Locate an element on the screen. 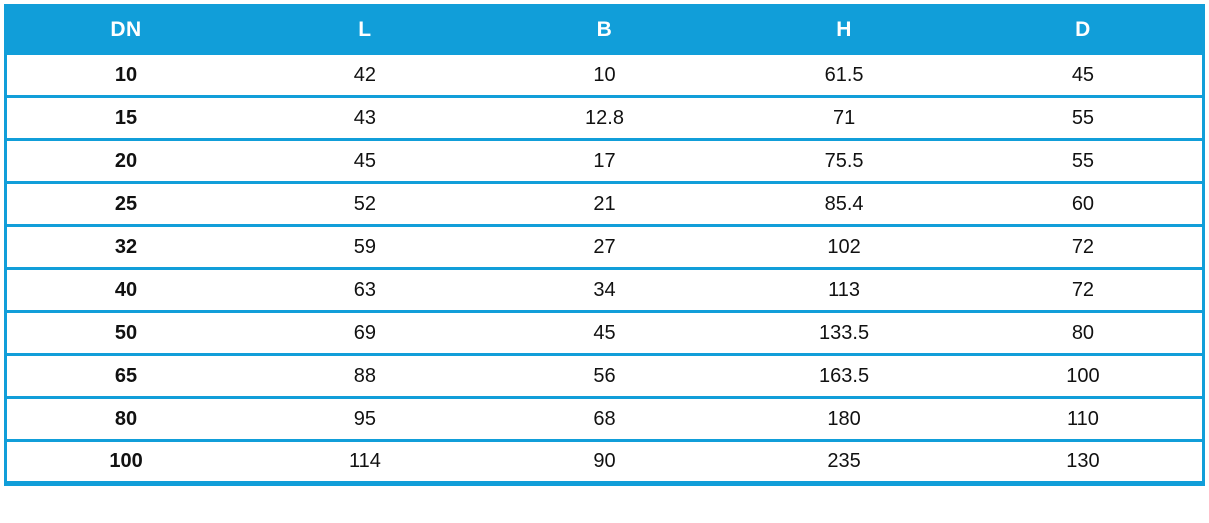 This screenshot has width=1209, height=523. cell-l: 88 is located at coordinates (365, 375).